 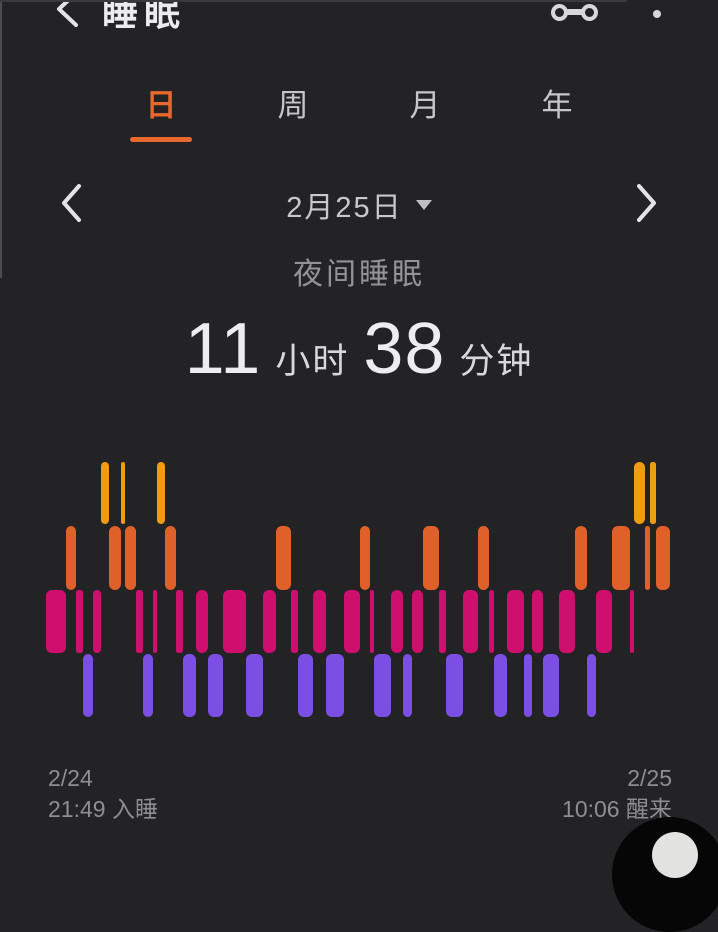 I want to click on next-day-chevron, so click(x=647, y=203).